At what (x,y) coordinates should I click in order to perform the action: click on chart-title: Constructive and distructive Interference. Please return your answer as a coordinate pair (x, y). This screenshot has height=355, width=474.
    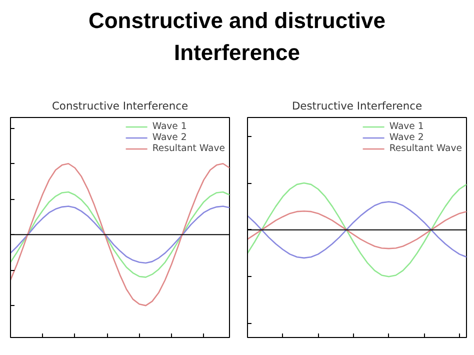
    Looking at the image, I should click on (237, 37).